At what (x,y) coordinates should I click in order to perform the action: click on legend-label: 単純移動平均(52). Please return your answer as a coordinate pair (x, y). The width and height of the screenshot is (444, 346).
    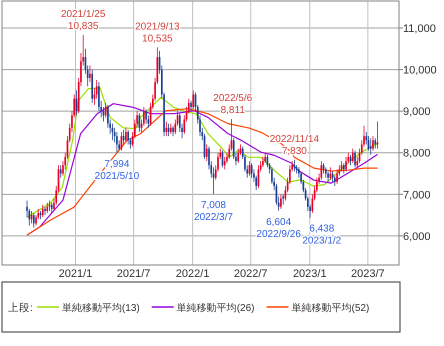
    Looking at the image, I should click on (331, 308).